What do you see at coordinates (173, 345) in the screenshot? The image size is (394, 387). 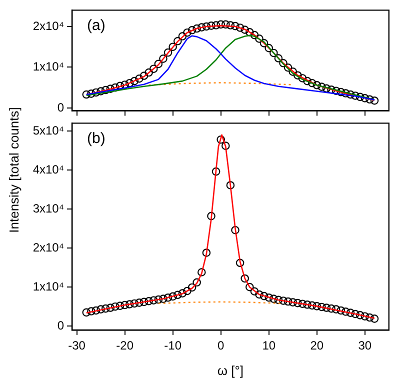 I see `x-tick-label: -10` at bounding box center [173, 345].